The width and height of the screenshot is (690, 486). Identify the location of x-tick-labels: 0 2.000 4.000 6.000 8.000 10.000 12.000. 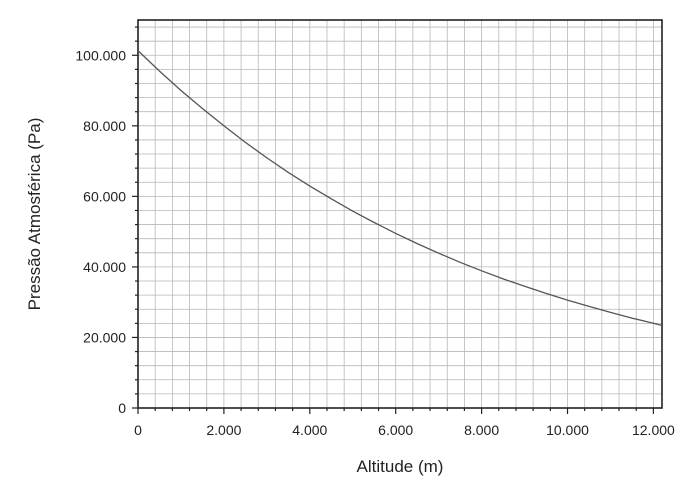
(404, 430).